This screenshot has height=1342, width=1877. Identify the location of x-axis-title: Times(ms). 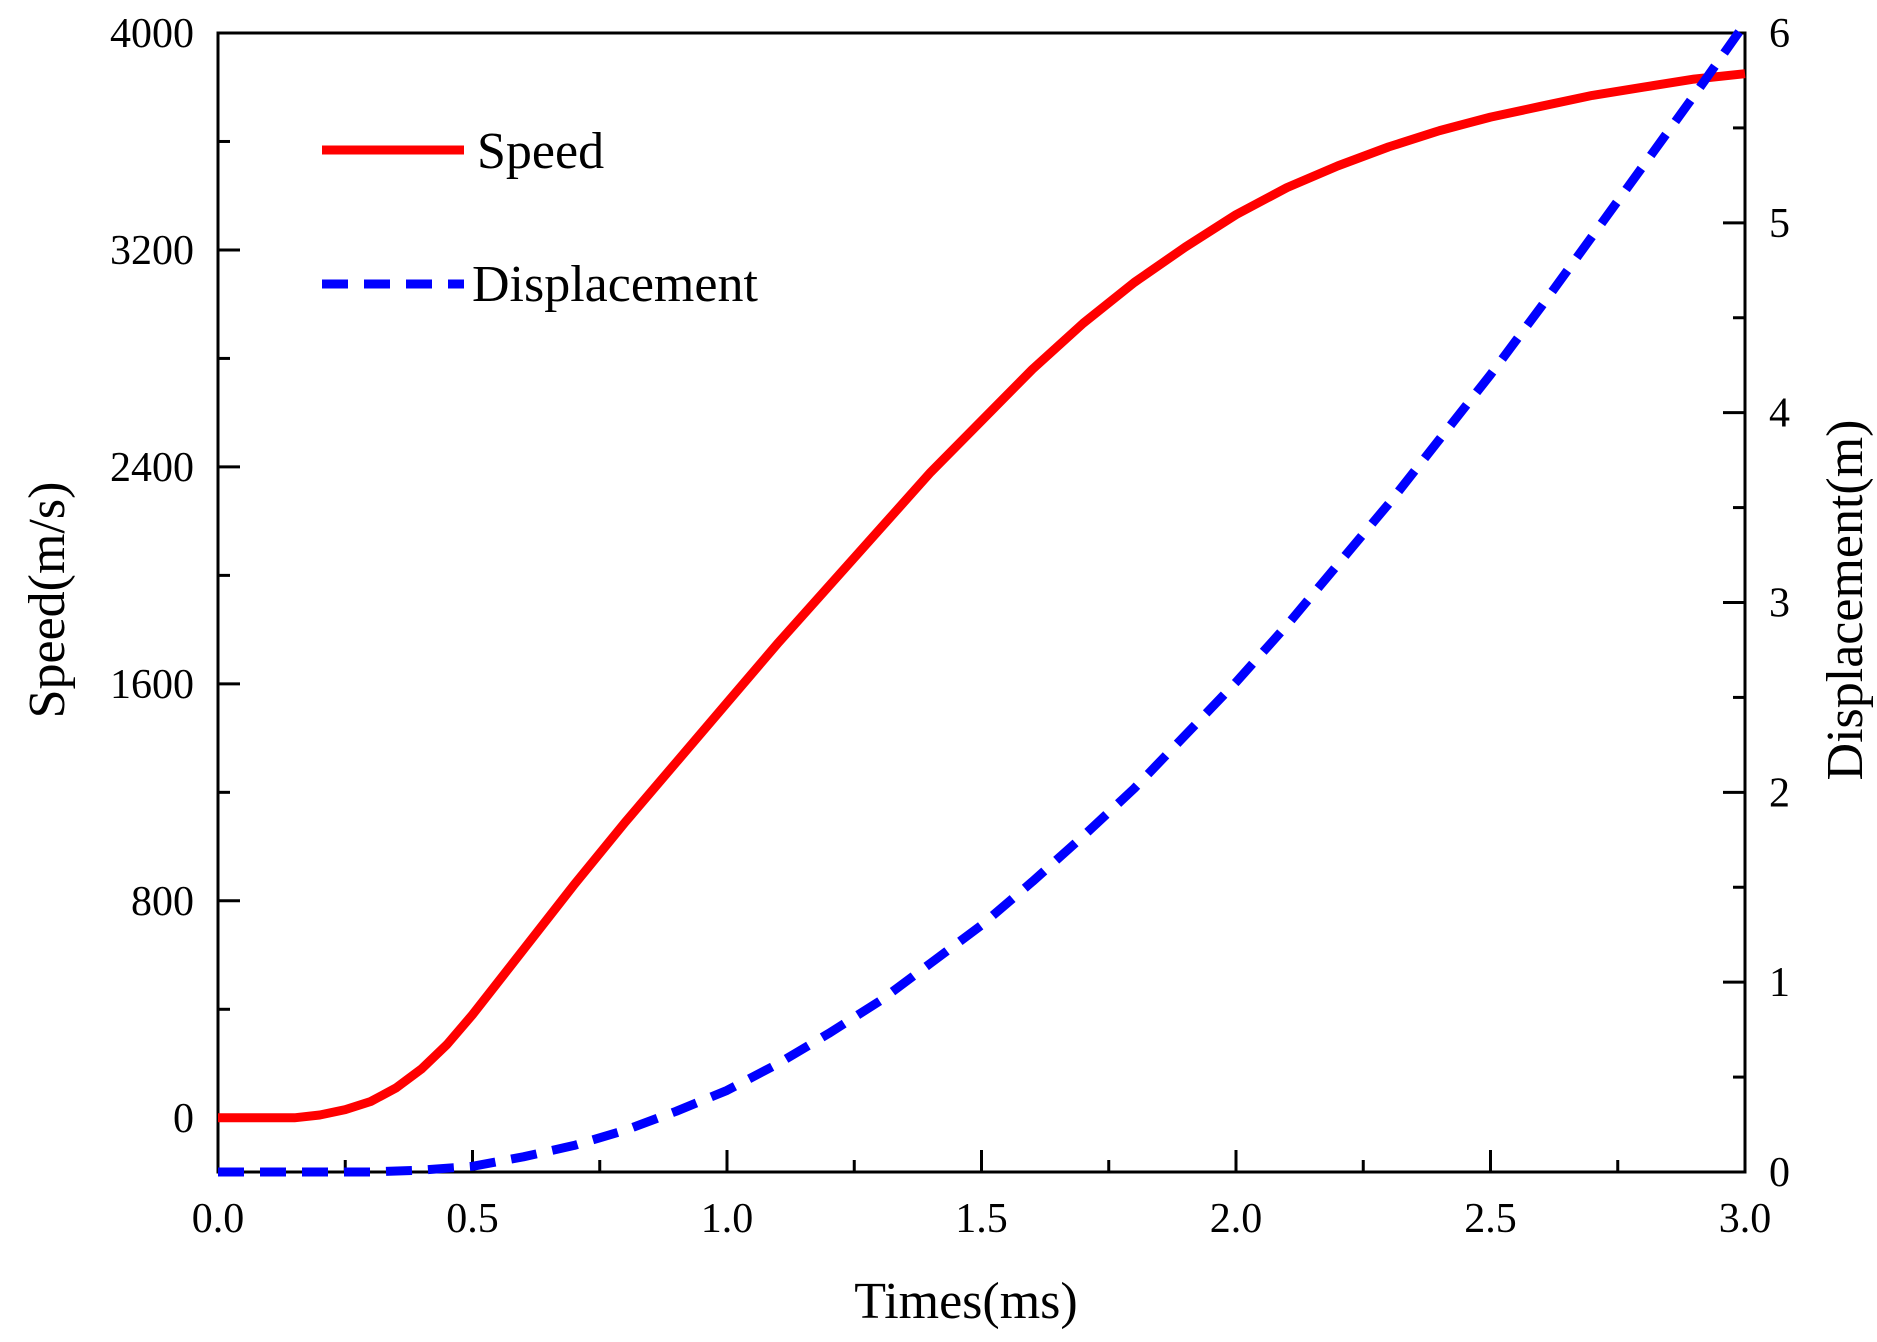
(965, 1301).